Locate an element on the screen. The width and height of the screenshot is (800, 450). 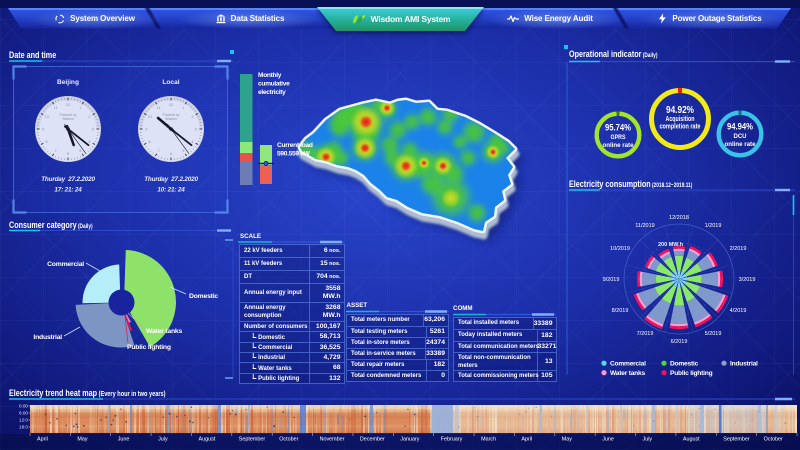
svg-text: Monthly is located at coordinates (270, 75).